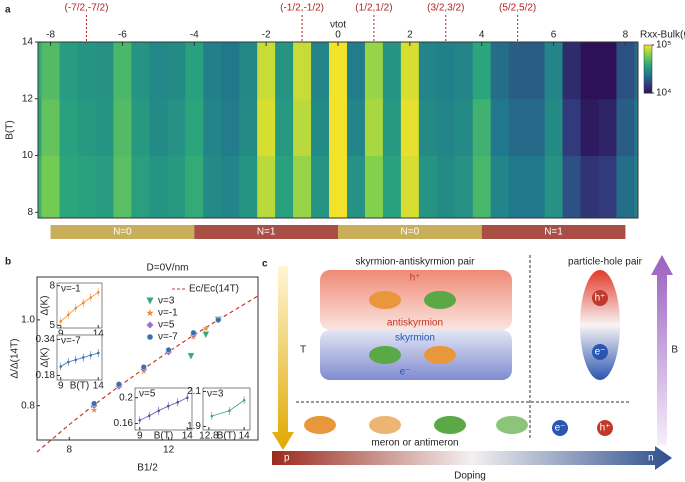  Describe the element at coordinates (79, 357) in the screenshot. I see `inset-frame` at that location.